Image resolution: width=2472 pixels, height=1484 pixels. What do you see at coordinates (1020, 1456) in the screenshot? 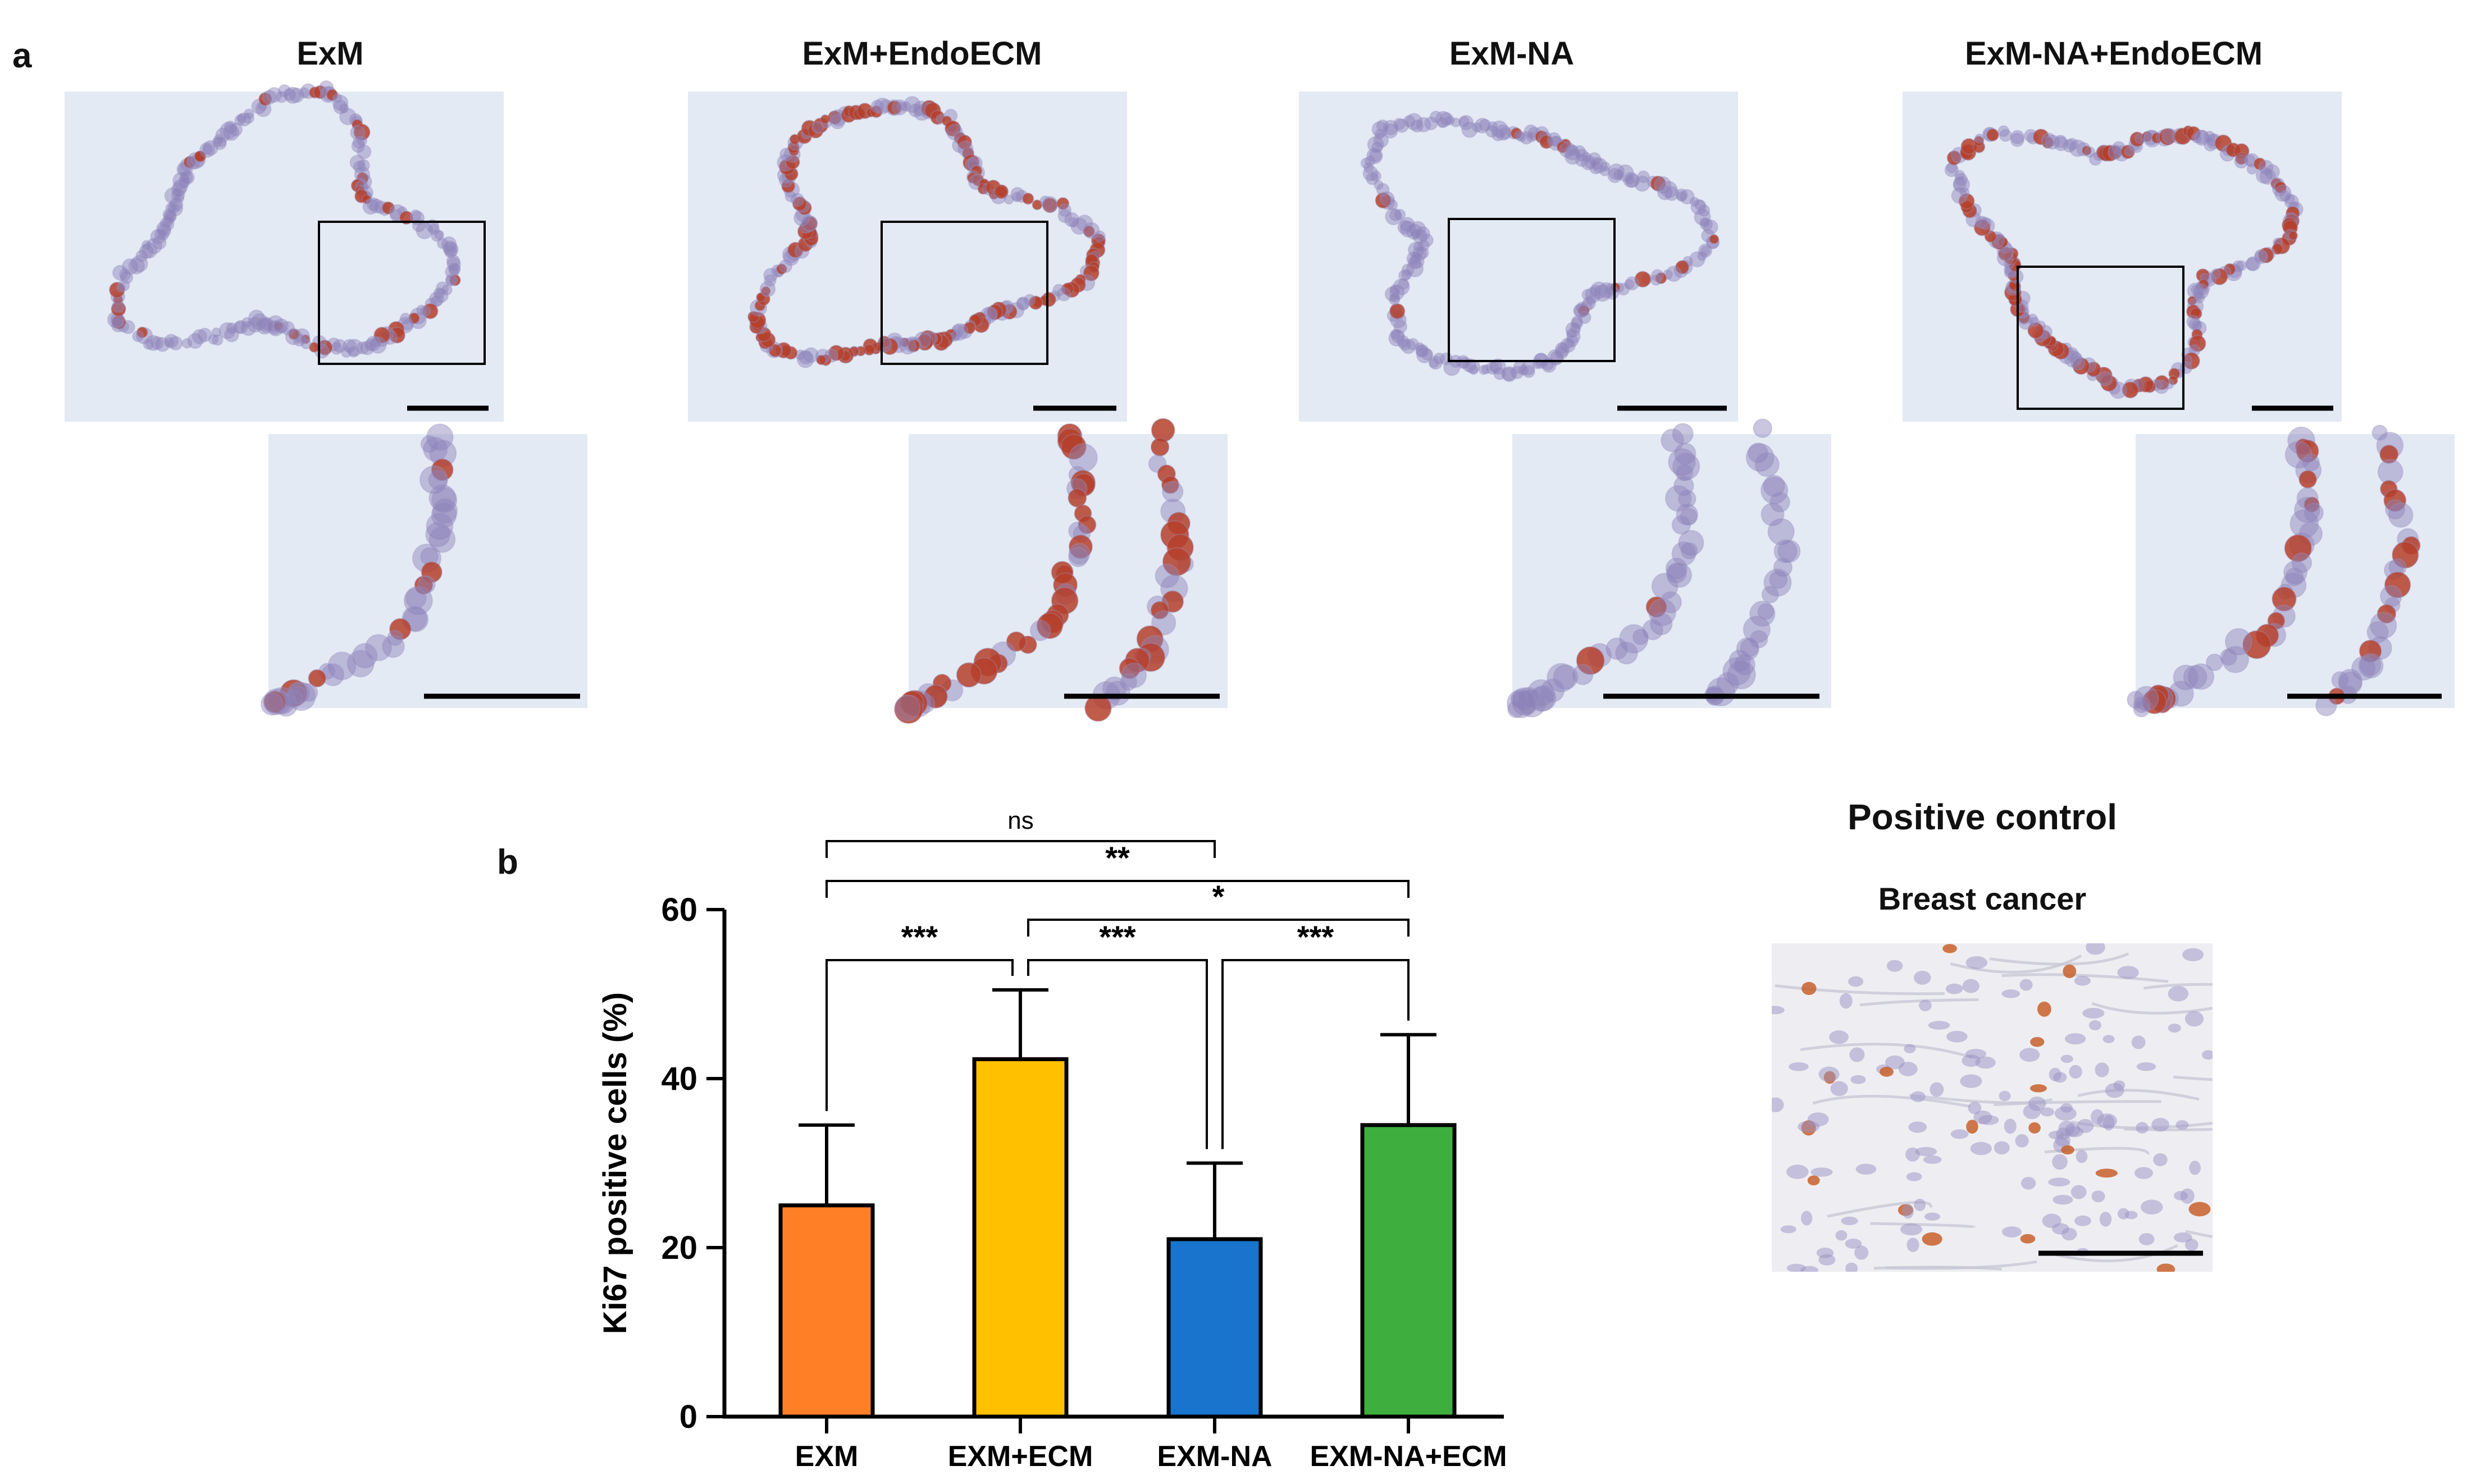
I see `x-tick-label: EXM+ECM` at bounding box center [1020, 1456].